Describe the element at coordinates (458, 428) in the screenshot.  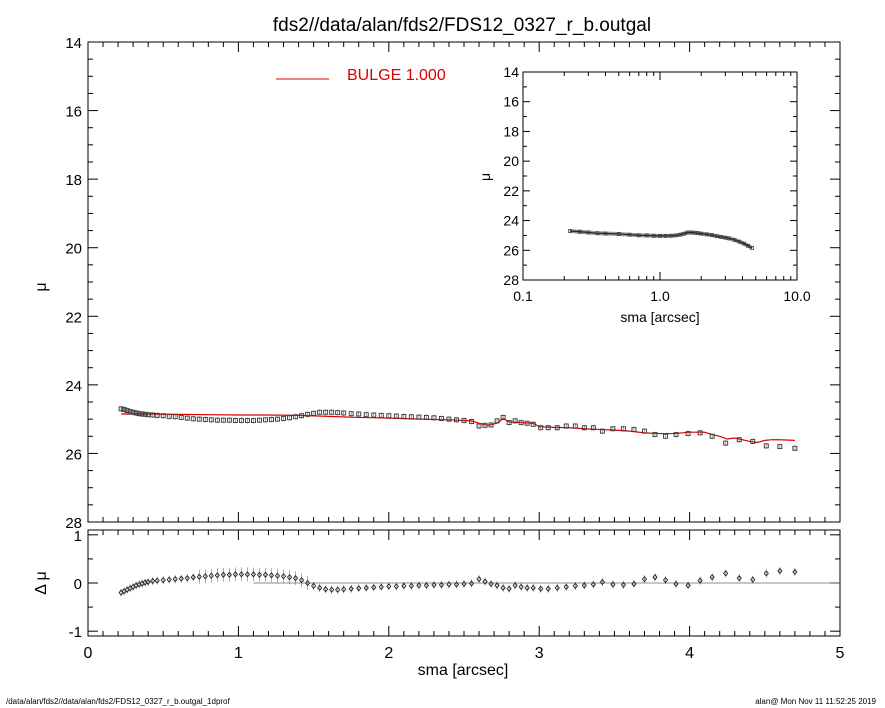
I see `bulge-fit-line` at that location.